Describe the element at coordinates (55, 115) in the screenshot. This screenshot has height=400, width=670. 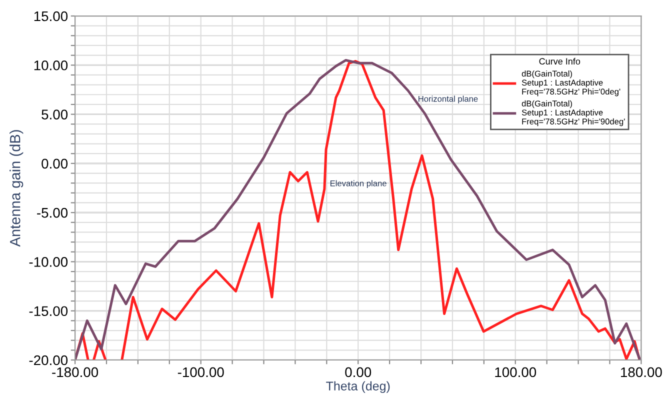
I see `y-tick-label: 5.00` at that location.